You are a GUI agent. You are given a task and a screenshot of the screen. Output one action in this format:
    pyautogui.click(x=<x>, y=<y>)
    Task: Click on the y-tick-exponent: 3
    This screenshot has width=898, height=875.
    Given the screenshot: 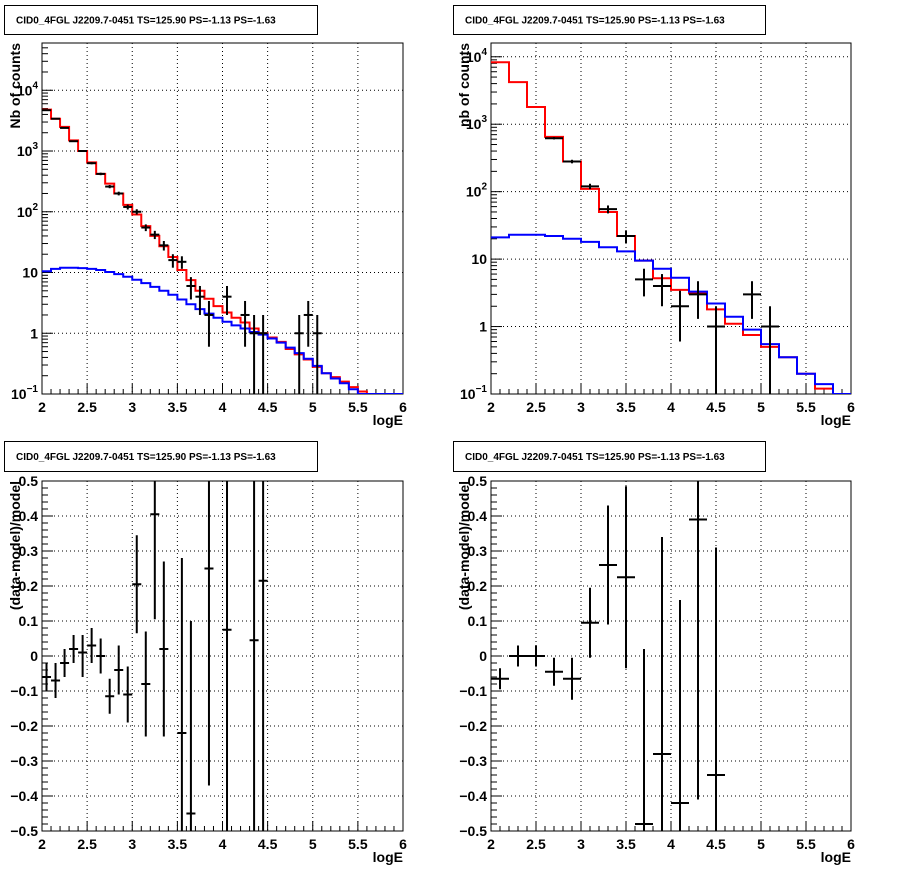 What is the action you would take?
    pyautogui.click(x=484, y=119)
    